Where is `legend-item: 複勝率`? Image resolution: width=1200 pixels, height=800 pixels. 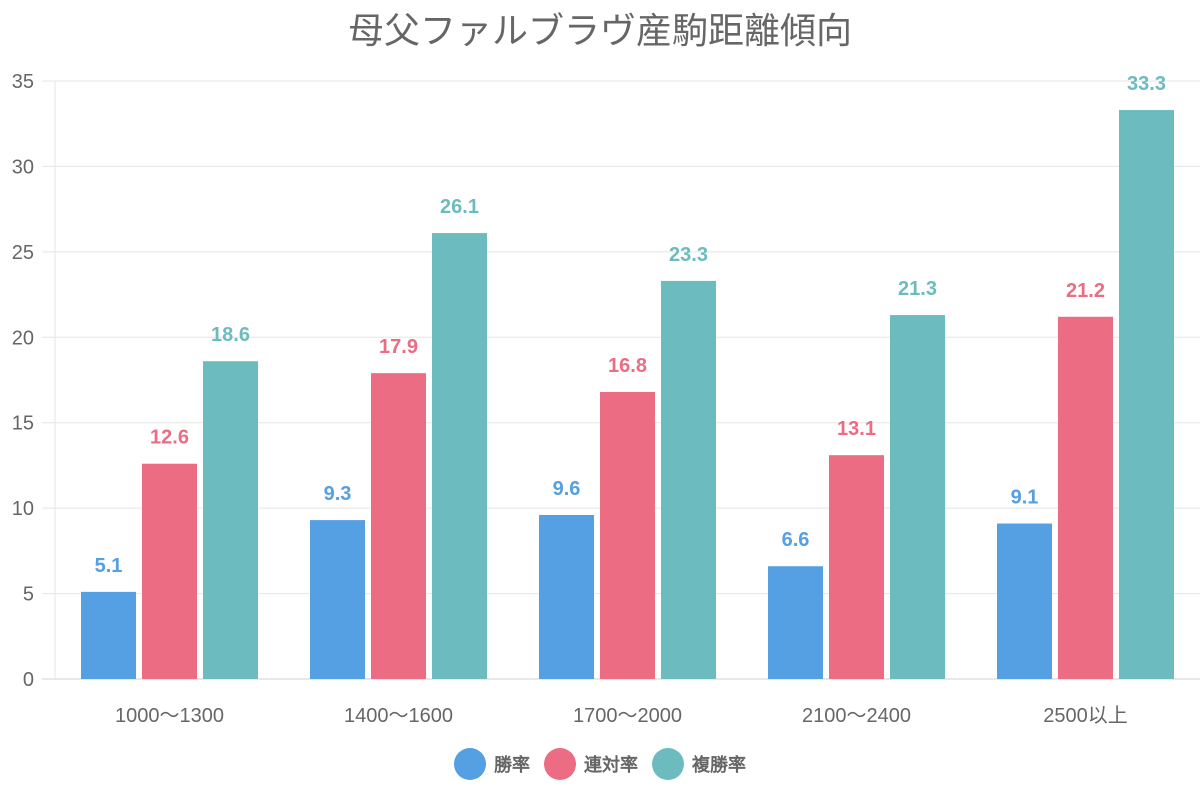 legend-item: 複勝率 is located at coordinates (699, 764).